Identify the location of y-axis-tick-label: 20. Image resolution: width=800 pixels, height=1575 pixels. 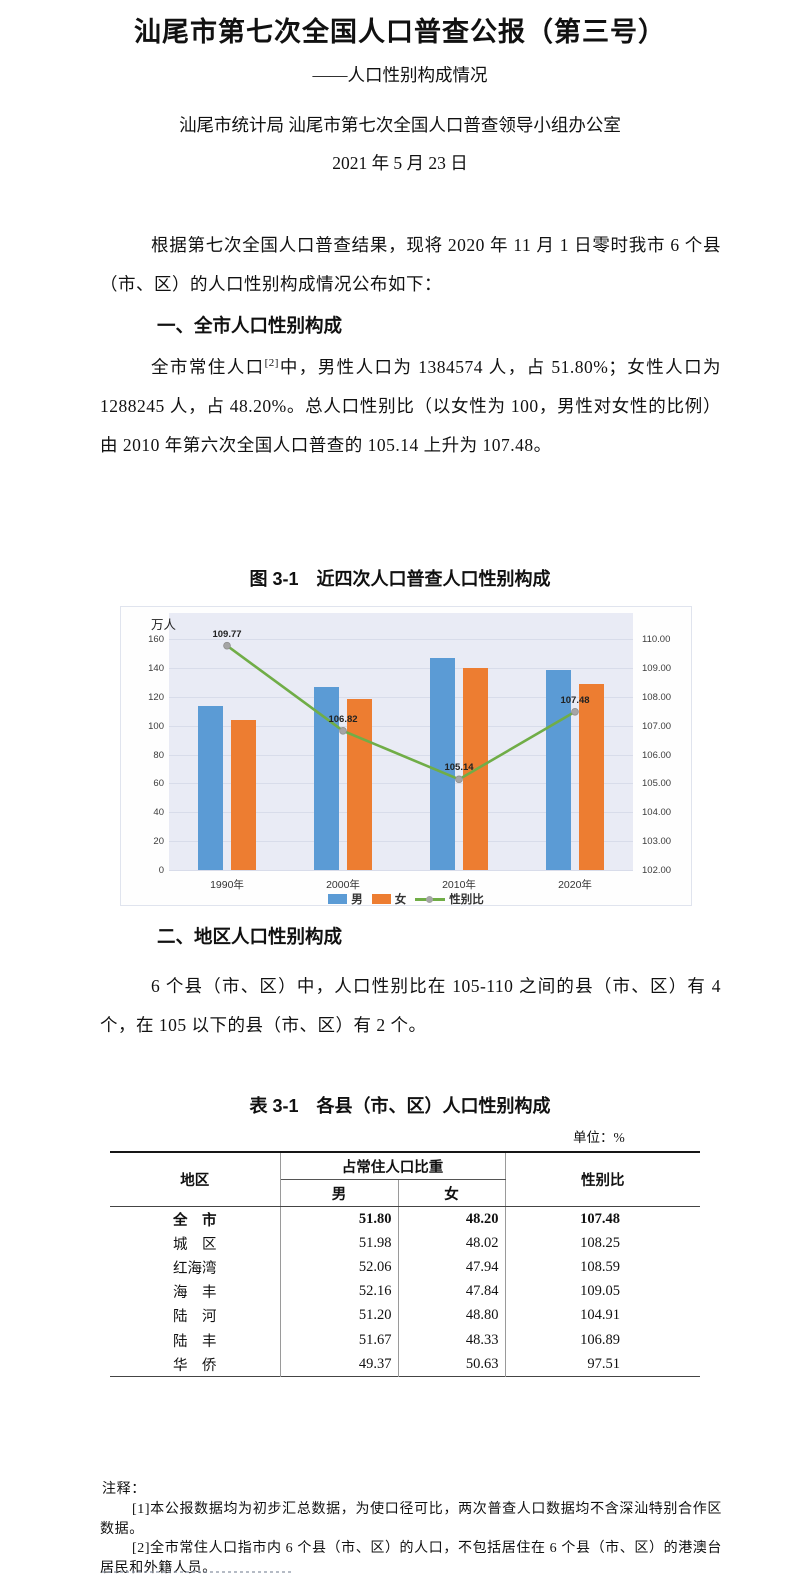
(158, 842).